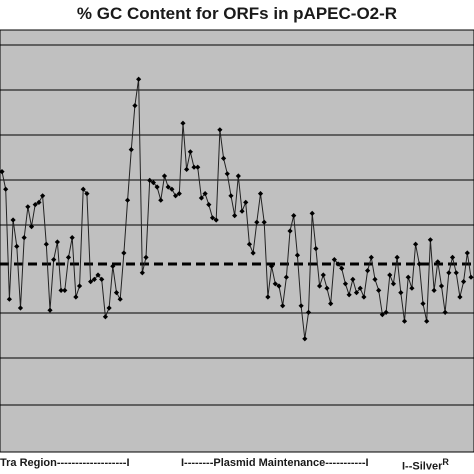  Describe the element at coordinates (65, 463) in the screenshot. I see `region-label-tra: Tra Region-------------------I` at that location.